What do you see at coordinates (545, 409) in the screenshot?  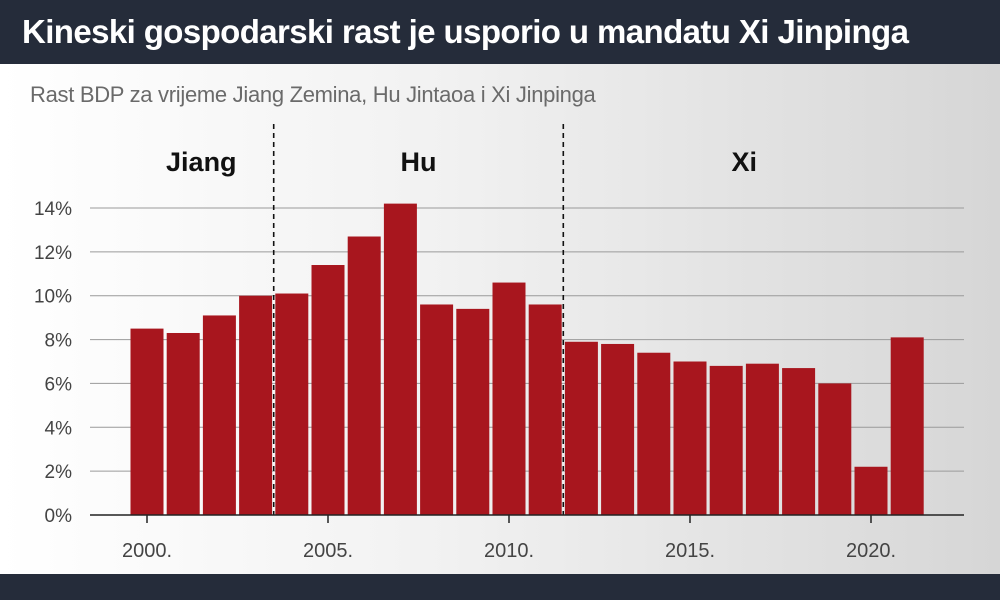 I see `bar-2011` at bounding box center [545, 409].